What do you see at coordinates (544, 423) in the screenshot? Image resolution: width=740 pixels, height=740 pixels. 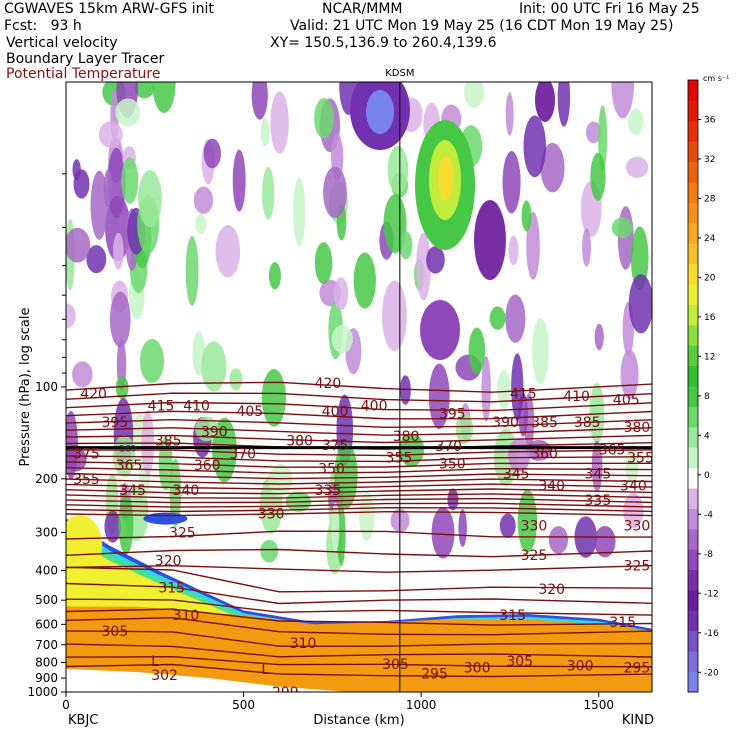 I see `theta-label: 385` at bounding box center [544, 423].